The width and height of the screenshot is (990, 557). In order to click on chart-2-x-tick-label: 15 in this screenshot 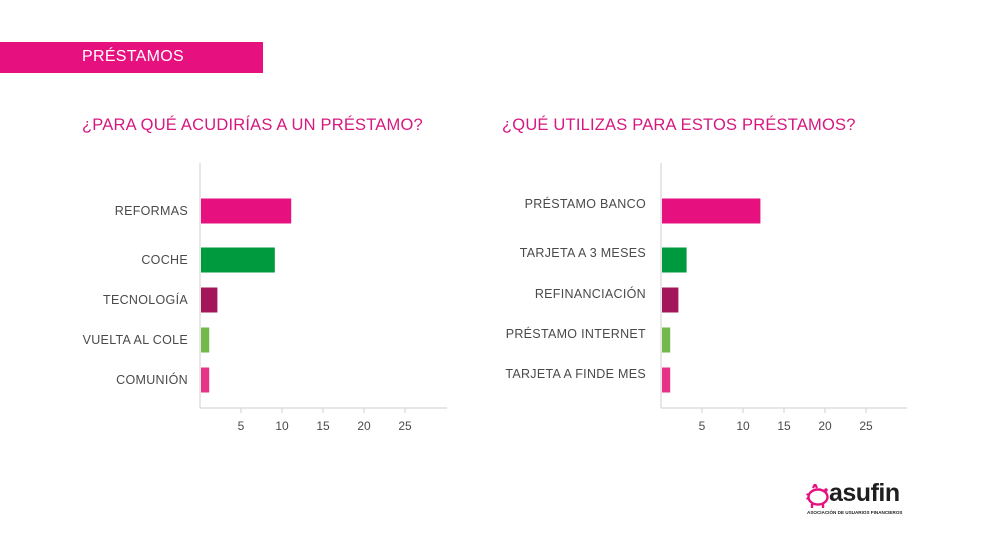, I will do `click(784, 426)`.